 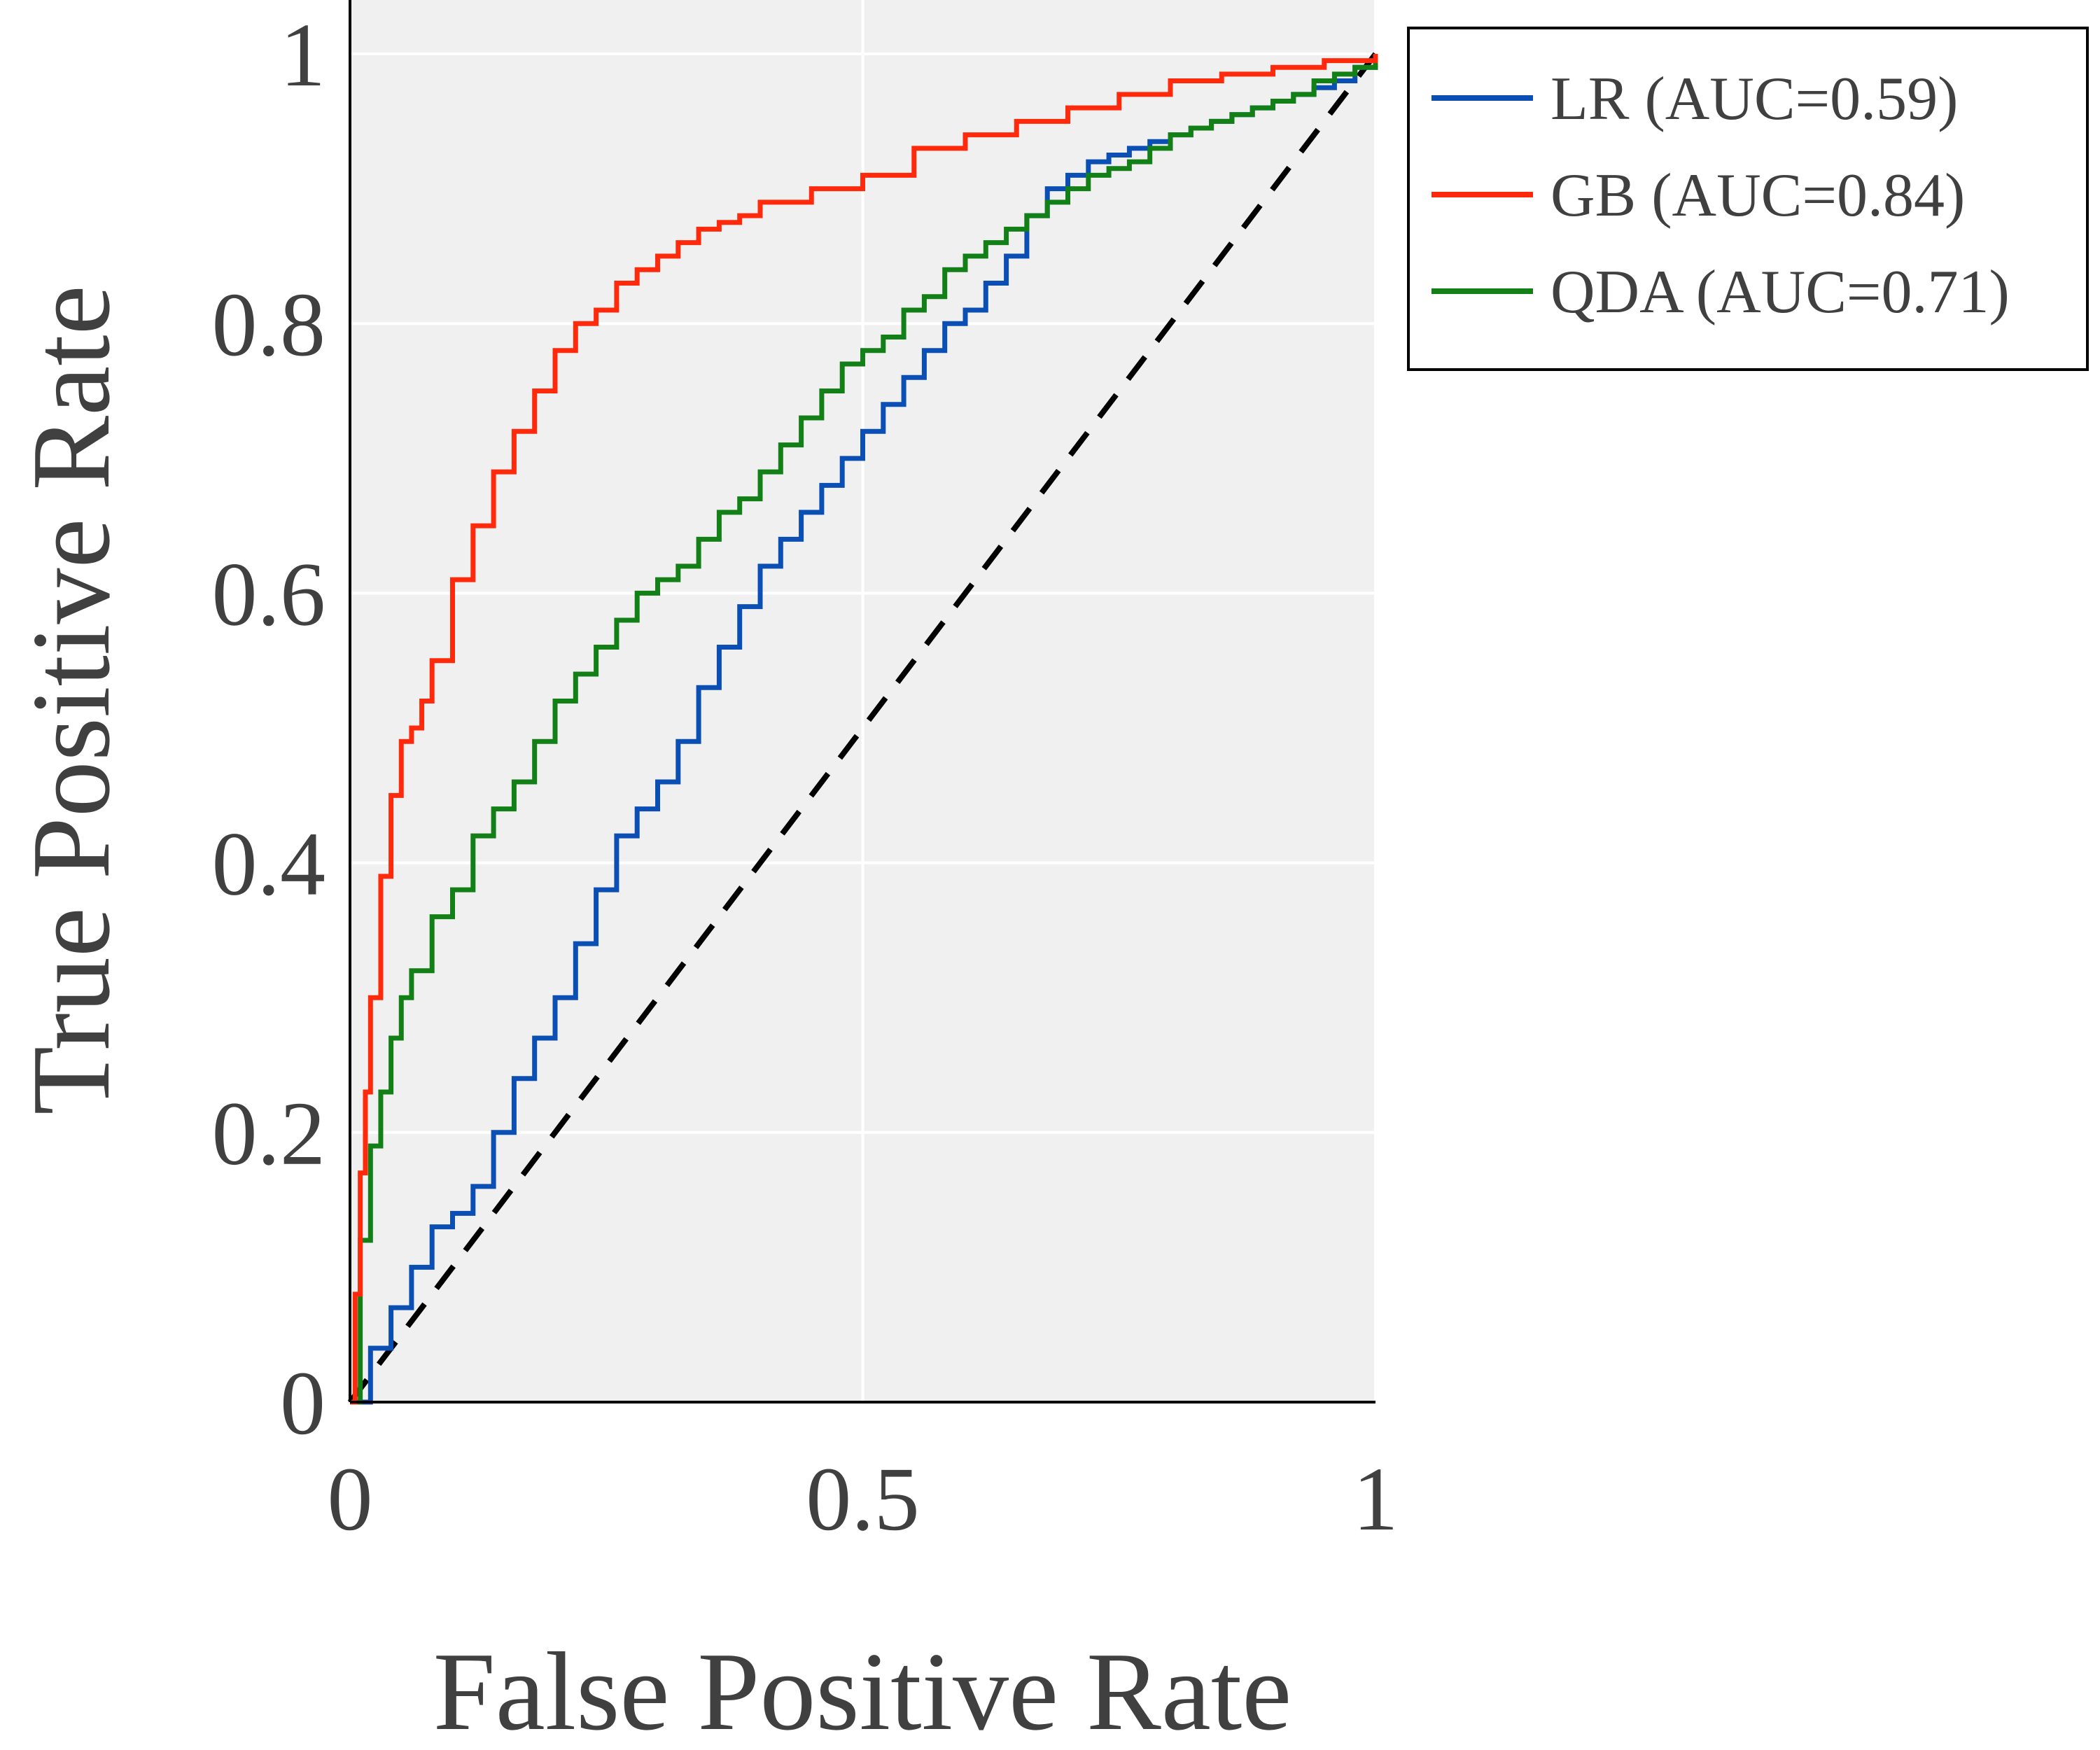 I want to click on legend-label: LR (AUC=0.59), so click(x=1754, y=99).